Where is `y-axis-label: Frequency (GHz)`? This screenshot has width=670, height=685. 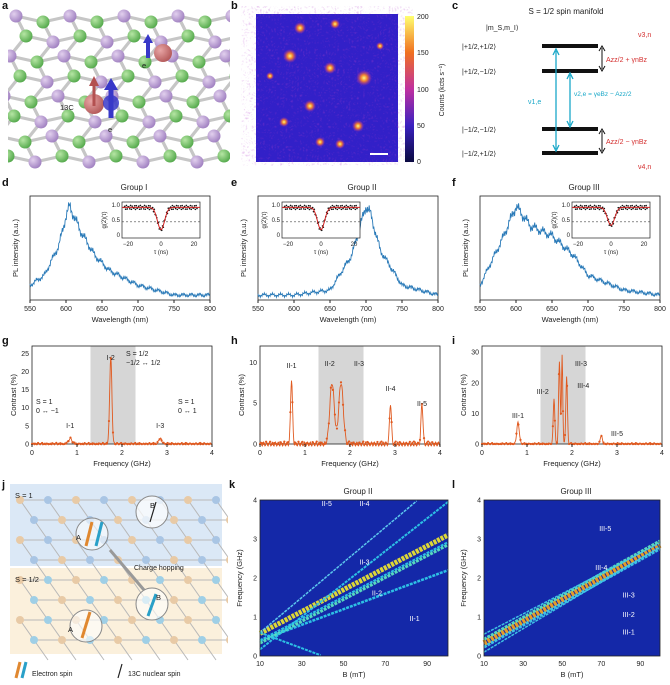 y-axis-label: Frequency (GHz) is located at coordinates (239, 578).